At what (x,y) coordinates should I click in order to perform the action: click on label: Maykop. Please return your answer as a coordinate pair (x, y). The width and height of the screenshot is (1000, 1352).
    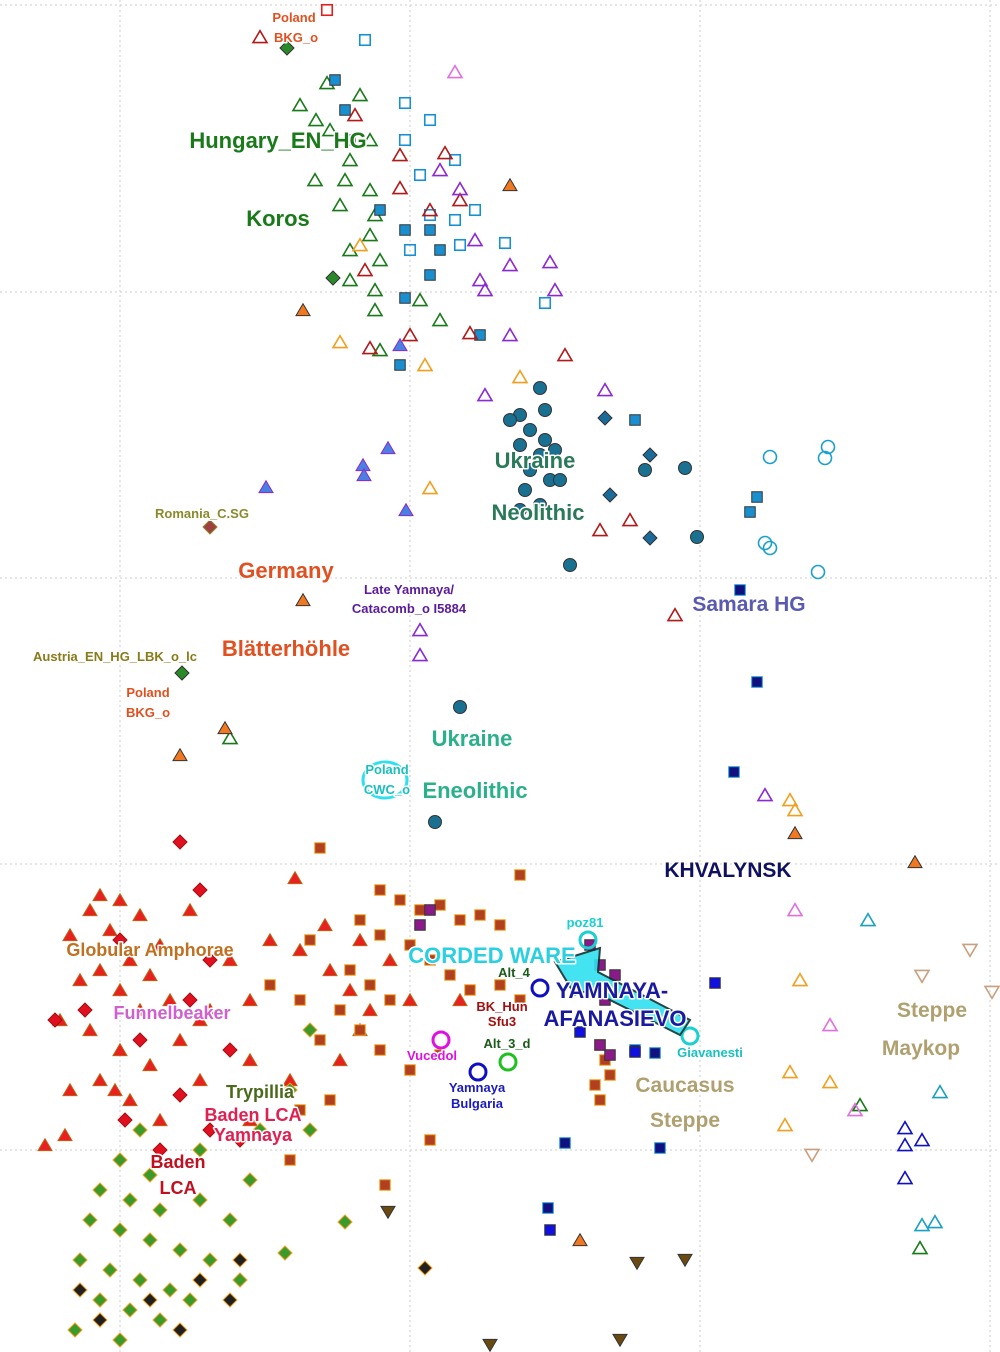
    Looking at the image, I should click on (921, 1048).